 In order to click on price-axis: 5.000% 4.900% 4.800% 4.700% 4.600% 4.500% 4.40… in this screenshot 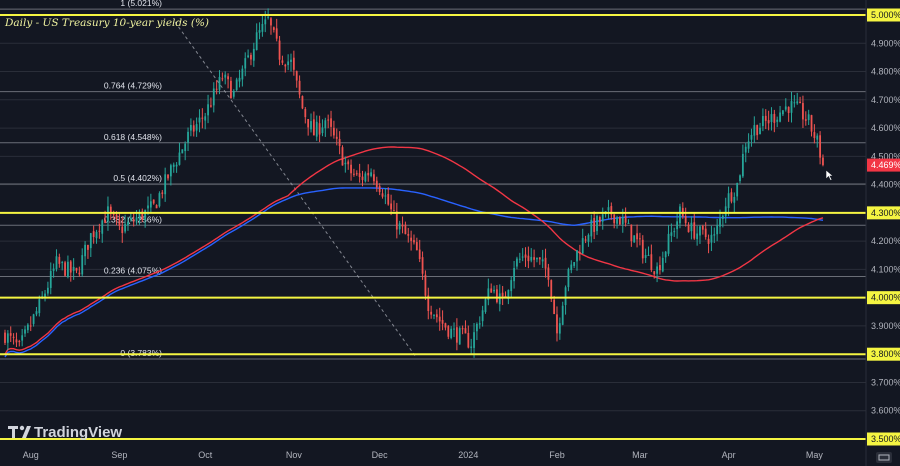, I will do `click(882, 233)`.